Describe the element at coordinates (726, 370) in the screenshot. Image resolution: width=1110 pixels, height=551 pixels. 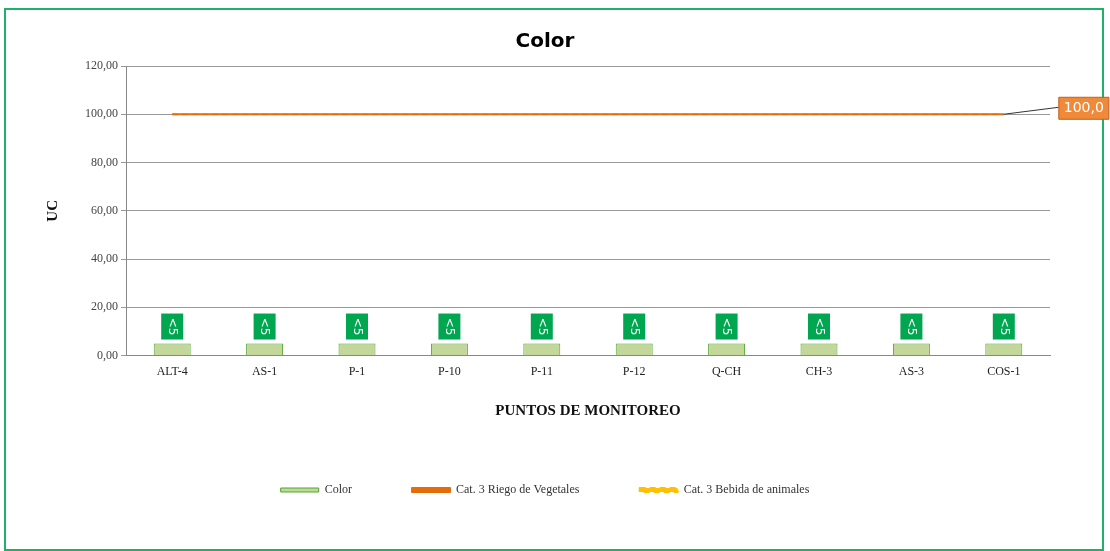
I see `x-tick-label: Q-CH` at that location.